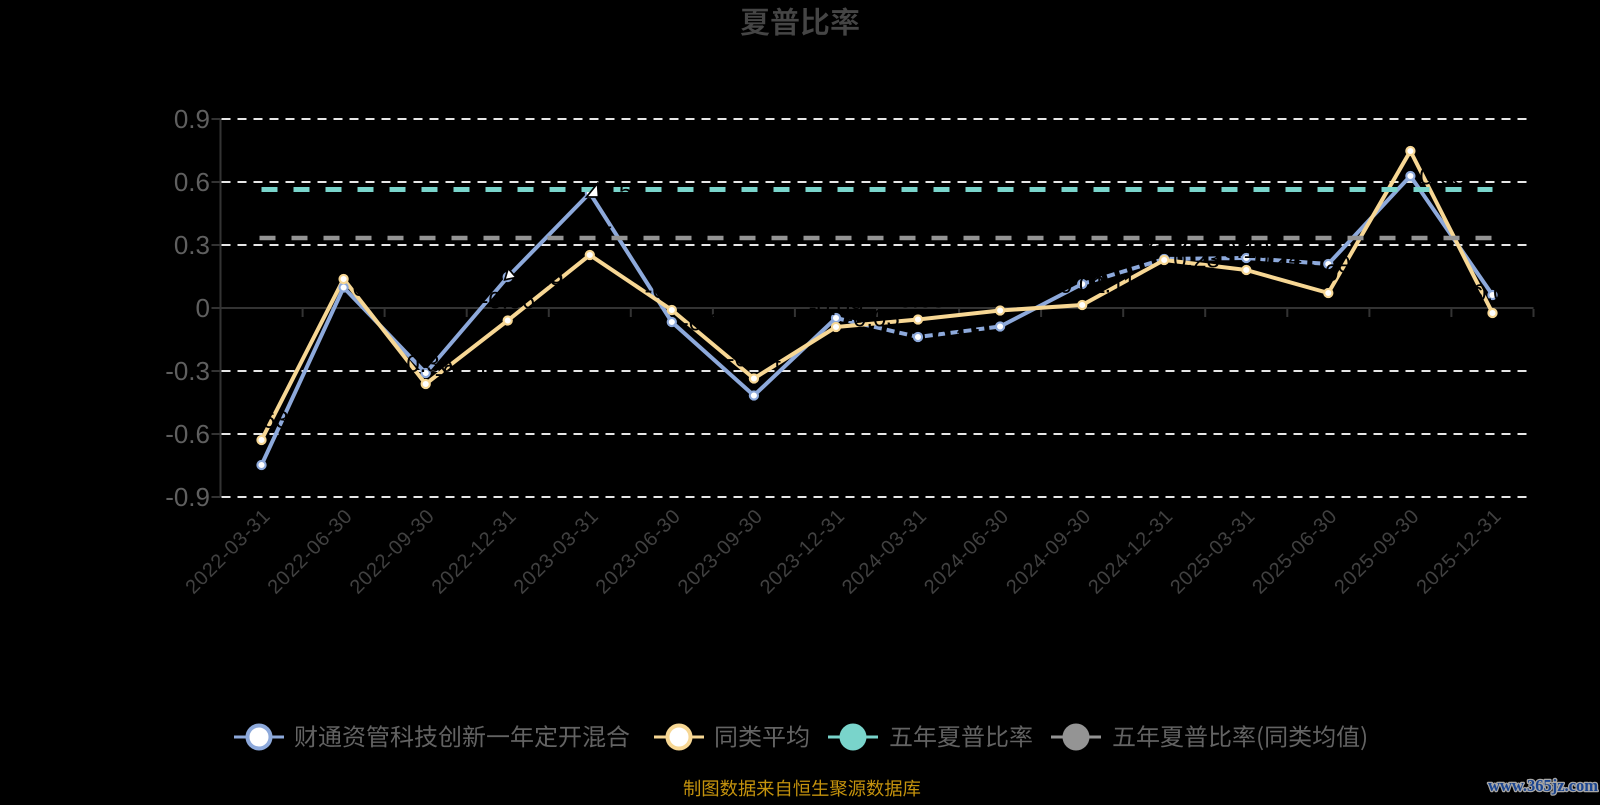 This screenshot has height=805, width=1600. Describe the element at coordinates (1113, 285) in the screenshot. I see `svg-text: 0.11` at that location.